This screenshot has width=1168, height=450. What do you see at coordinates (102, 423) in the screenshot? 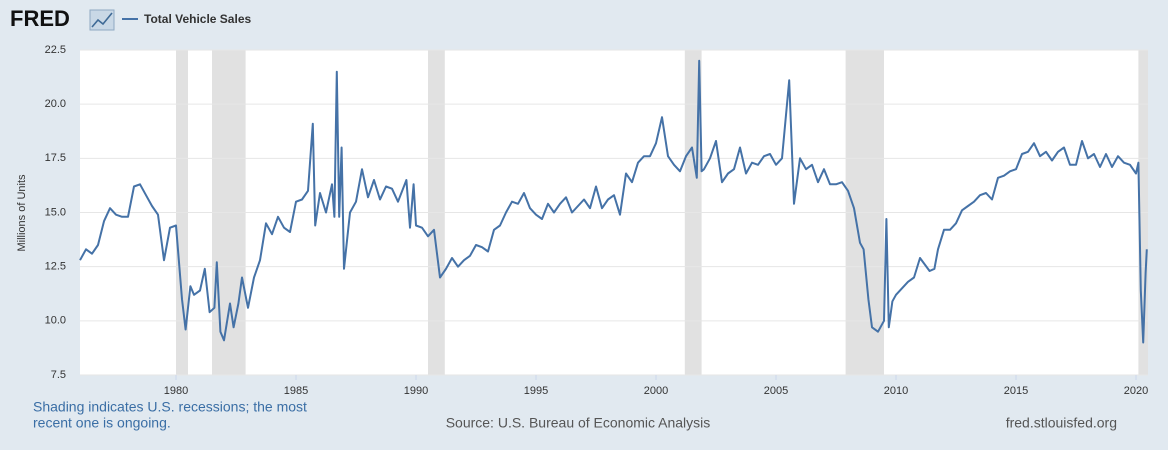
I see `note: recent one is ongoing.` at bounding box center [102, 423].